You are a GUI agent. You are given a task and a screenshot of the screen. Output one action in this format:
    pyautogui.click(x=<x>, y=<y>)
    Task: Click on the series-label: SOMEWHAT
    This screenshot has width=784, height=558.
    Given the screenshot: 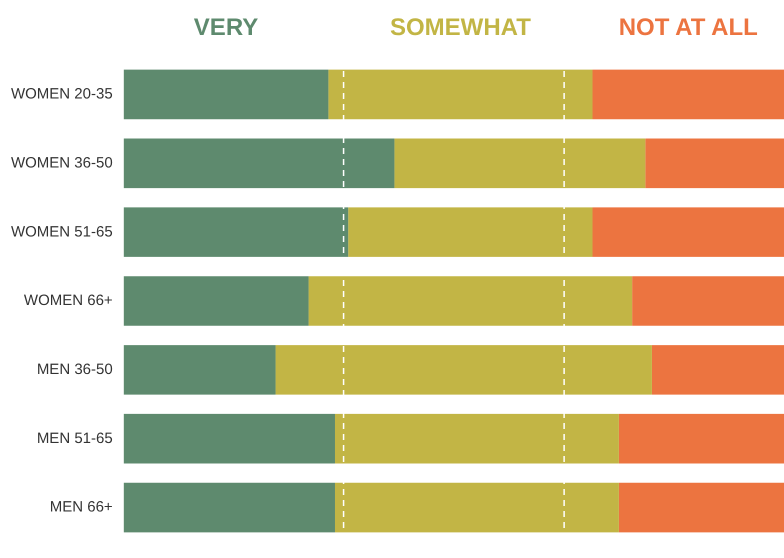 What is the action you would take?
    pyautogui.click(x=460, y=28)
    